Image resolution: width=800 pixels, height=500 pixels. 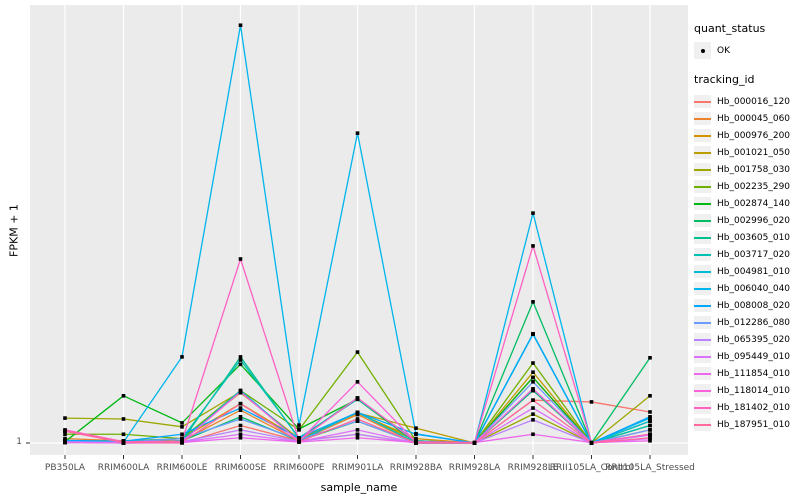 I want to click on legend-item-label: Hb_118014_010, so click(x=754, y=390).